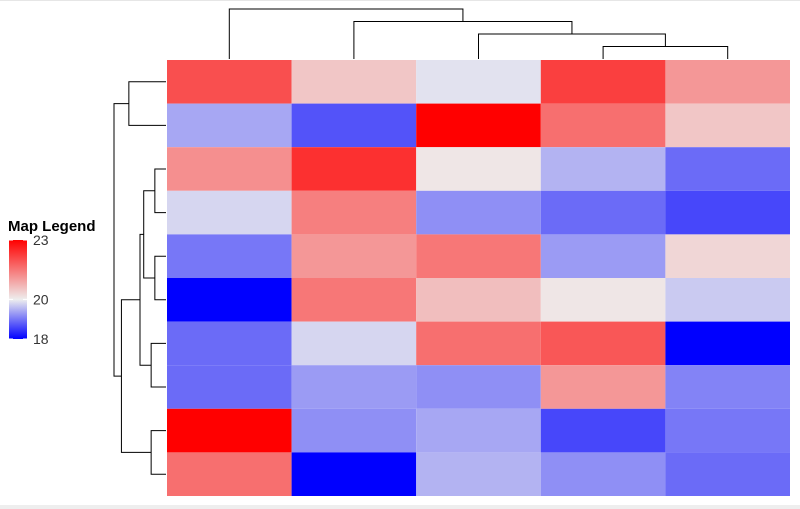  Describe the element at coordinates (41, 240) in the screenshot. I see `legend-tick-label: 23` at that location.